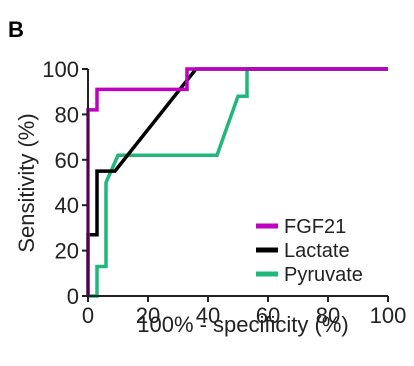  I want to click on x-ticks: 0 20 40 60 80 100, so click(244, 312).